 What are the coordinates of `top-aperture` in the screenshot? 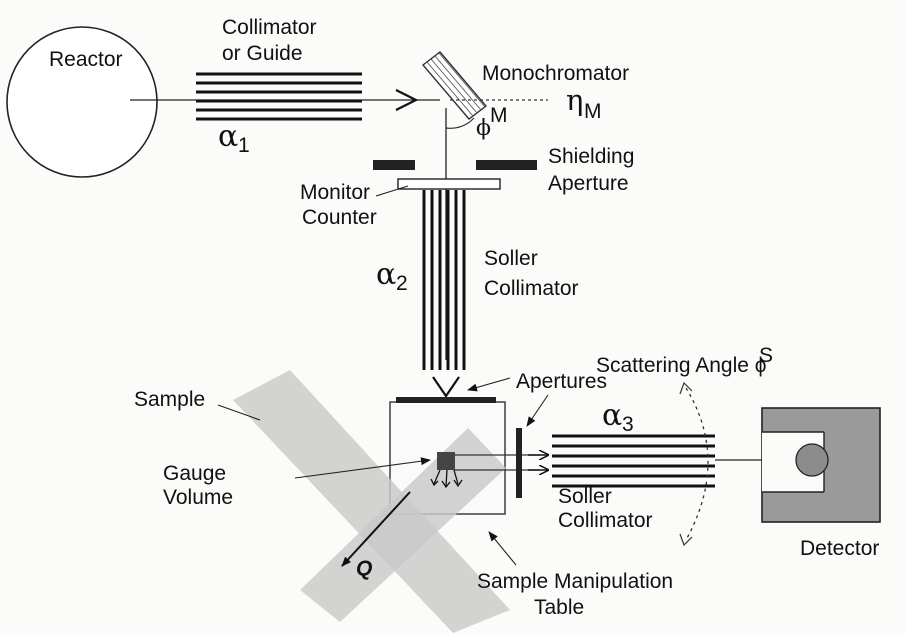 It's located at (446, 400).